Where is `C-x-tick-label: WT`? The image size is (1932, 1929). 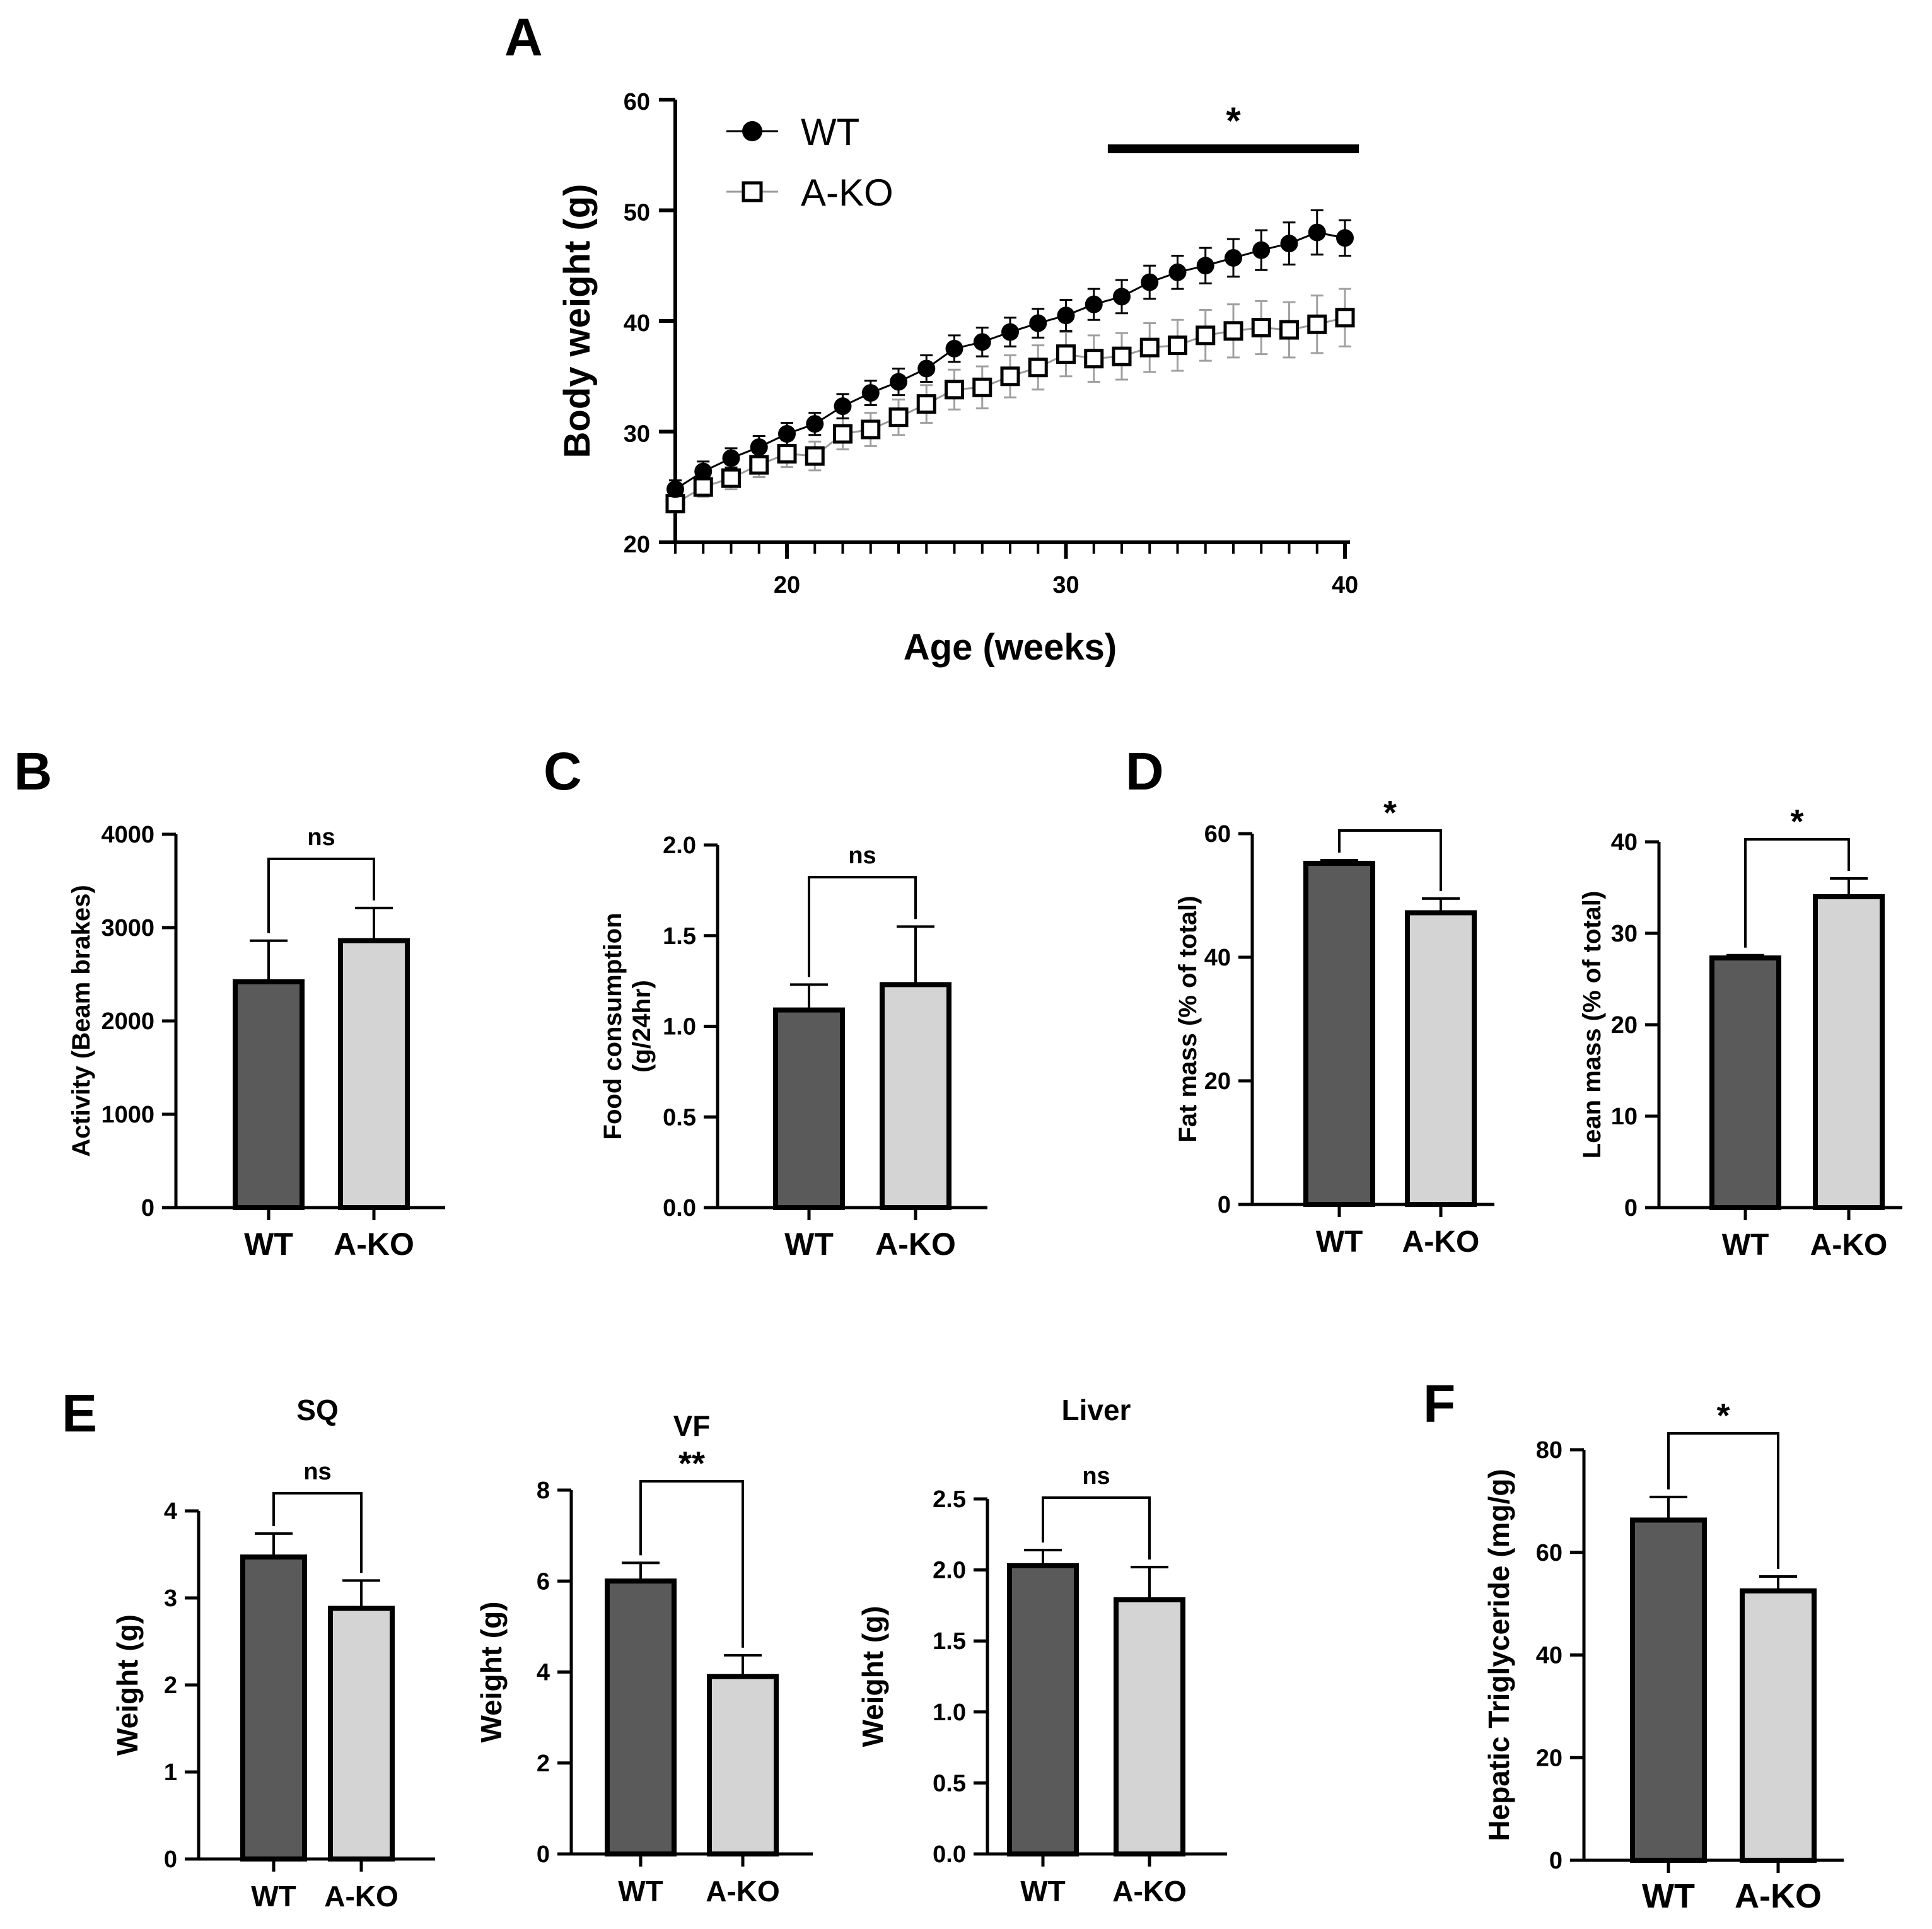 C-x-tick-label: WT is located at coordinates (809, 1245).